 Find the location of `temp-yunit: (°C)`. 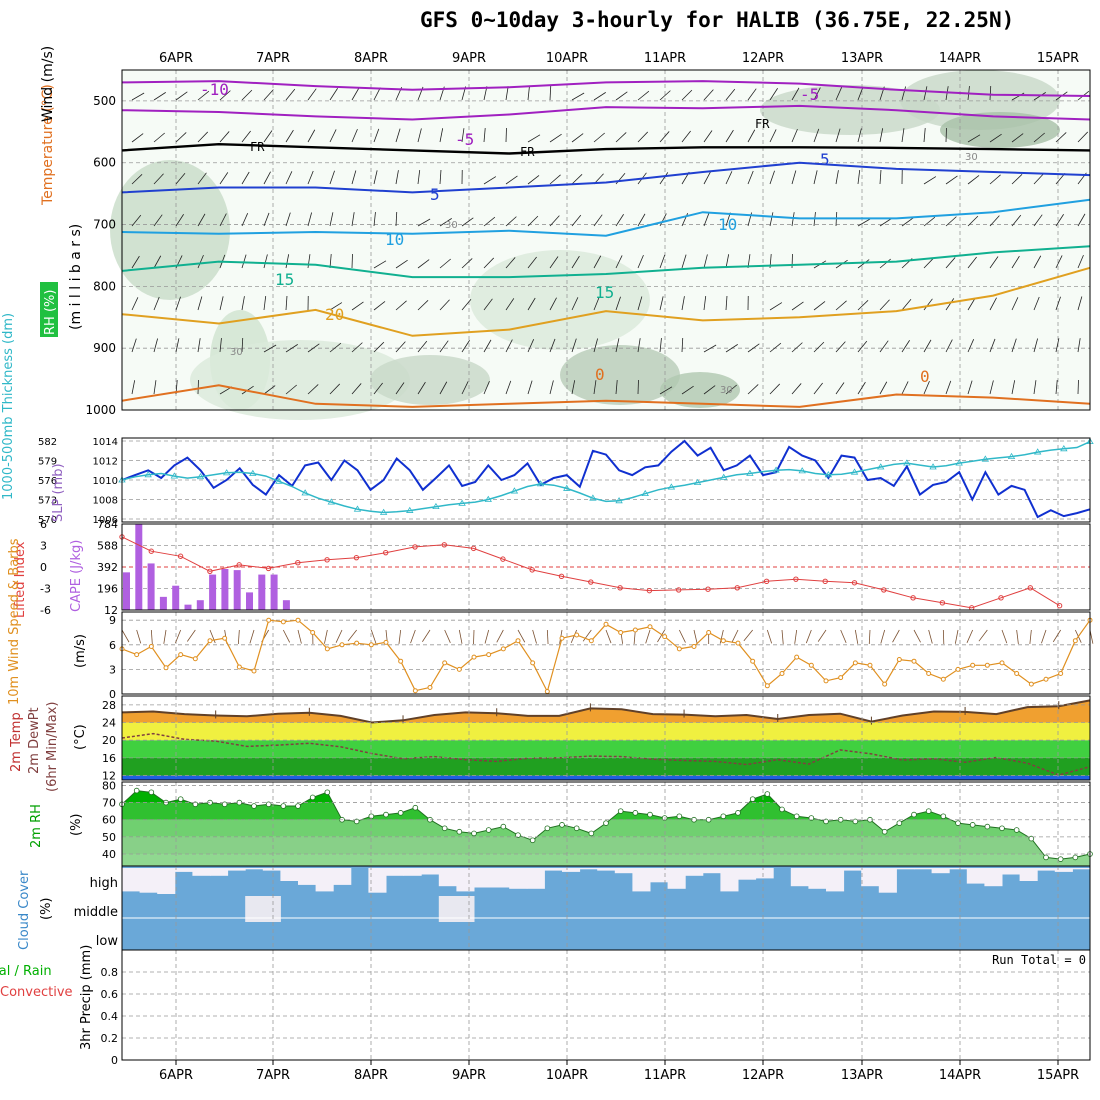

temp-yunit: (°C) is located at coordinates (80, 737).